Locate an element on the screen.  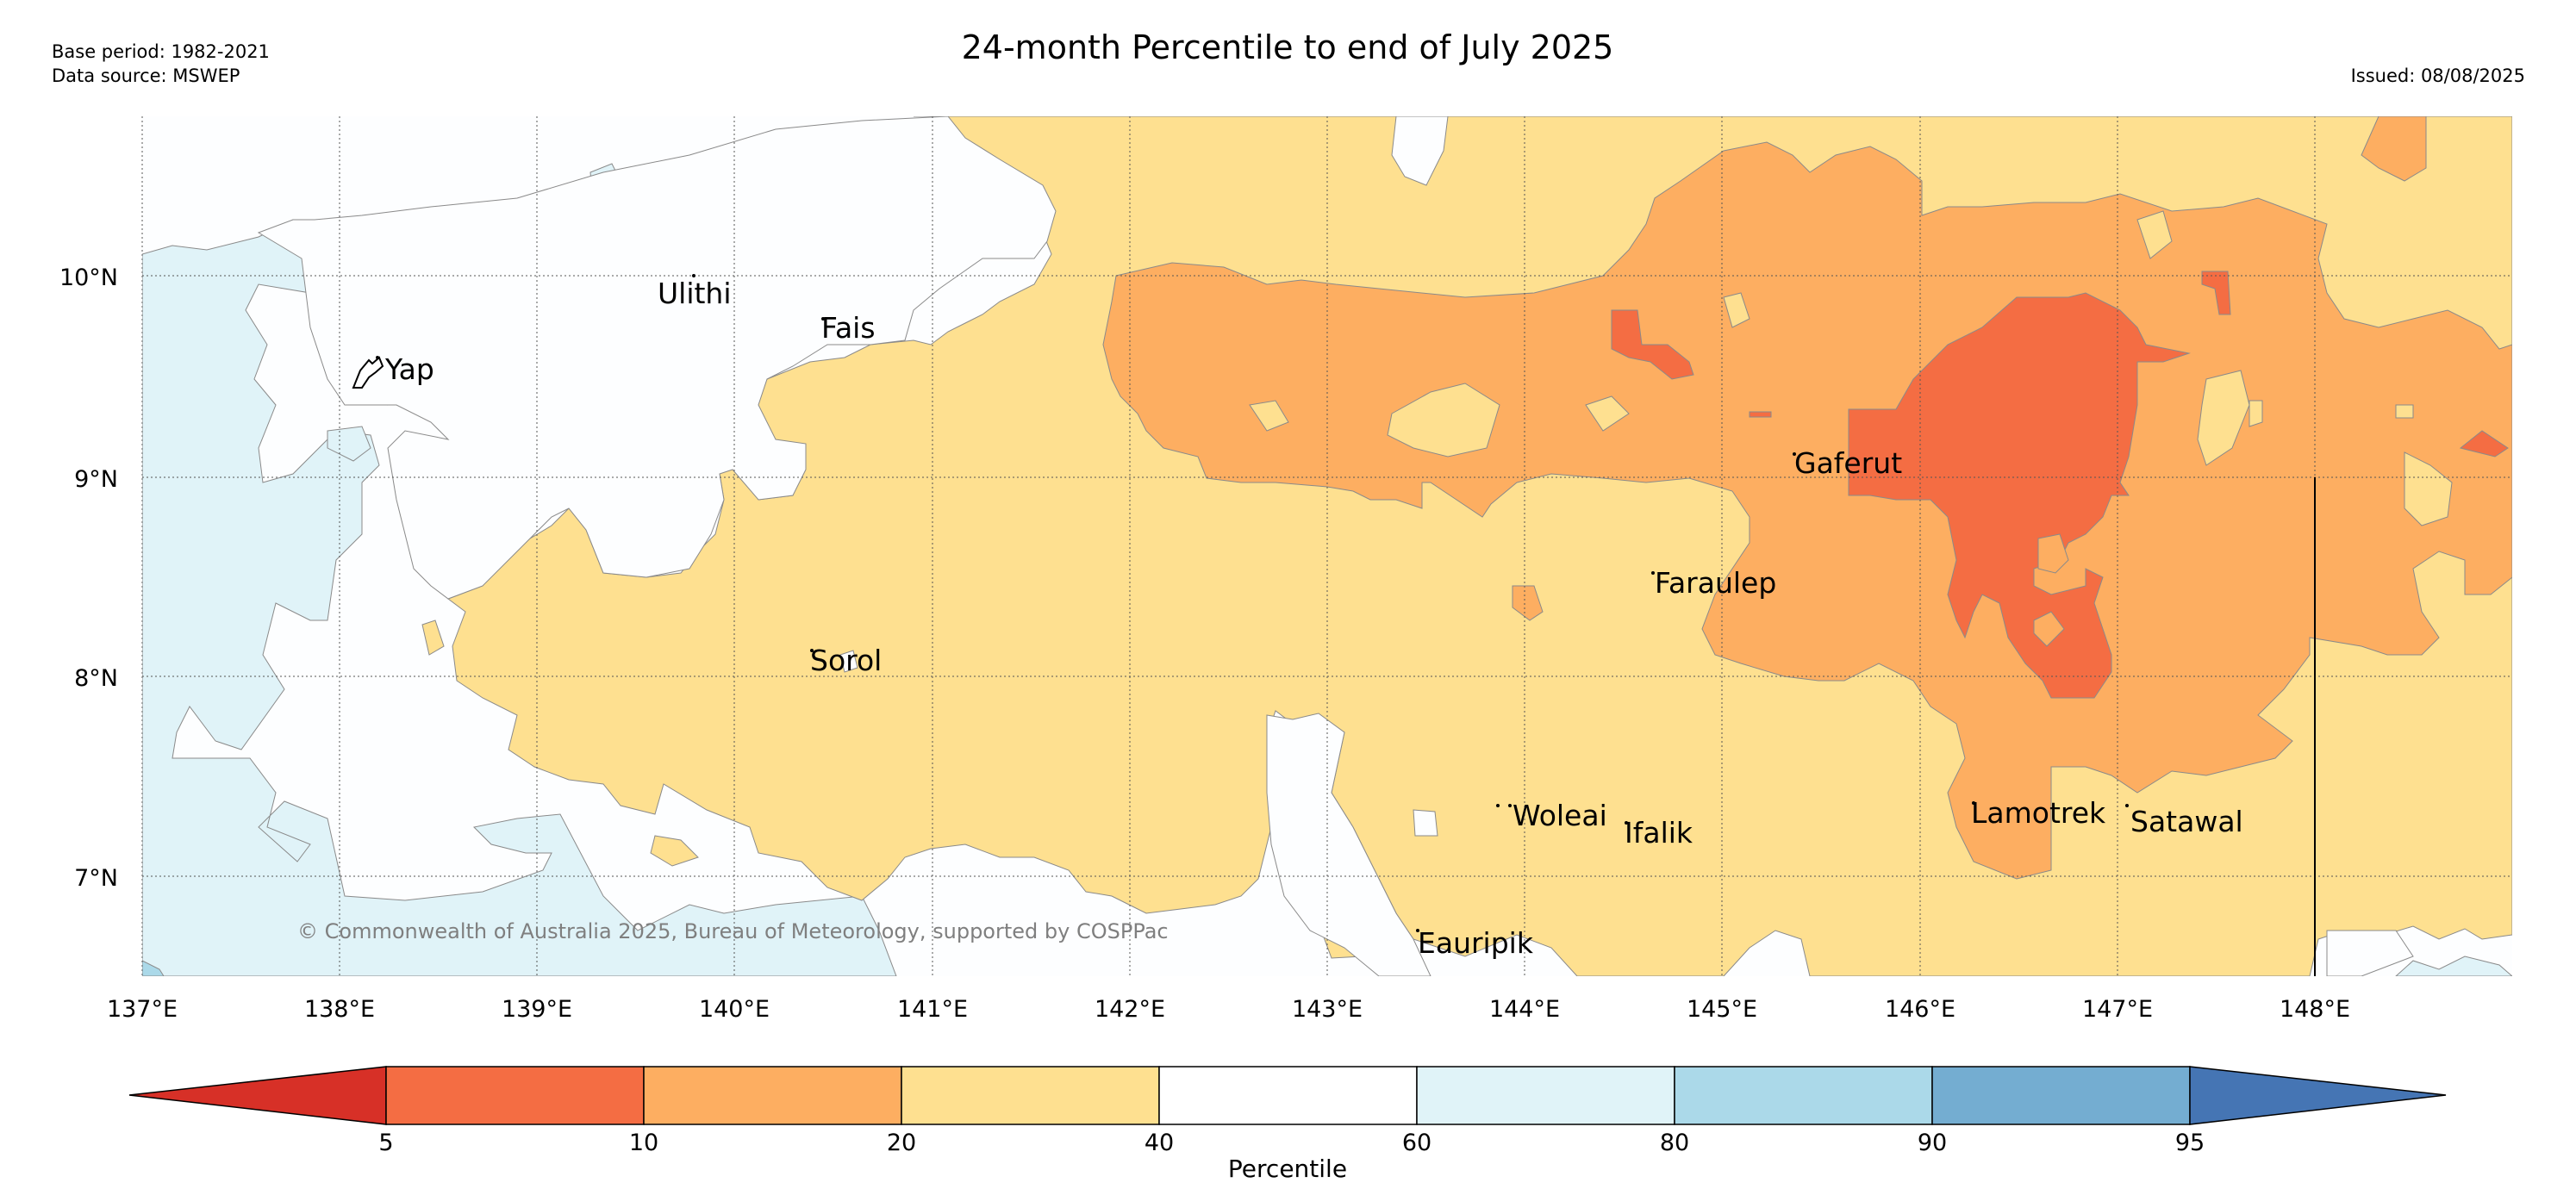
region-5-10-islet is located at coordinates (1760, 415).